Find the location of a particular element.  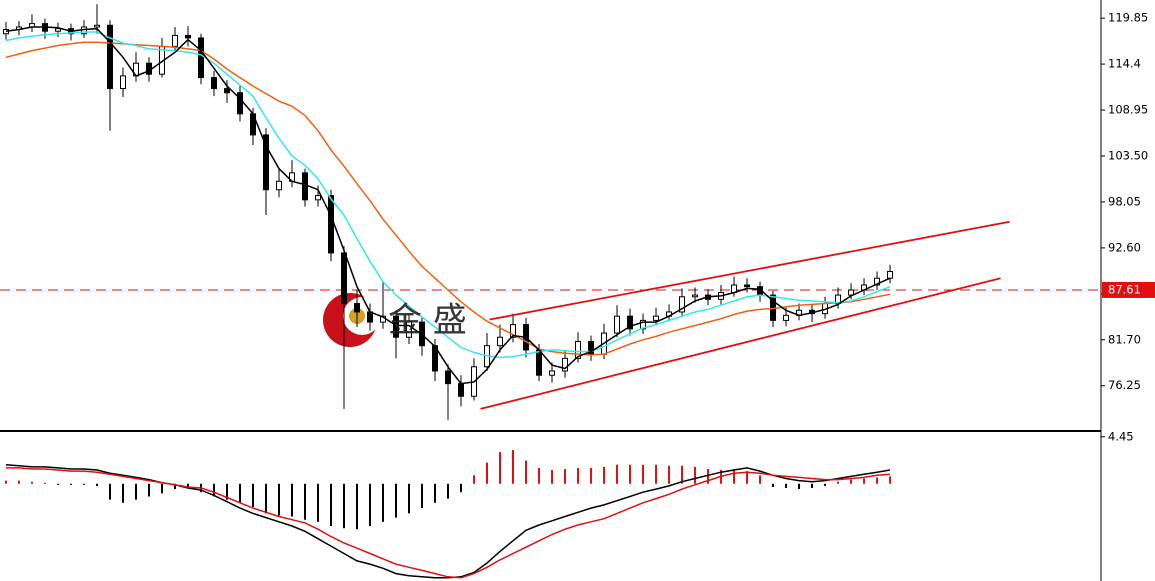

line is located at coordinates (448, 523).